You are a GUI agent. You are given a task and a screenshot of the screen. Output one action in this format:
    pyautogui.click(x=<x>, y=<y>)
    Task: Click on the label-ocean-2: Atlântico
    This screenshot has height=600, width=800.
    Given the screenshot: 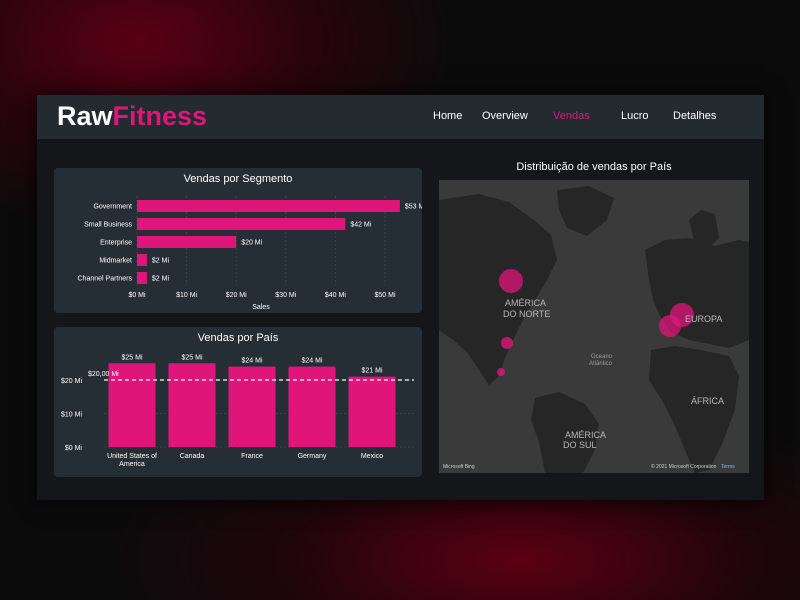 What is the action you would take?
    pyautogui.click(x=601, y=364)
    